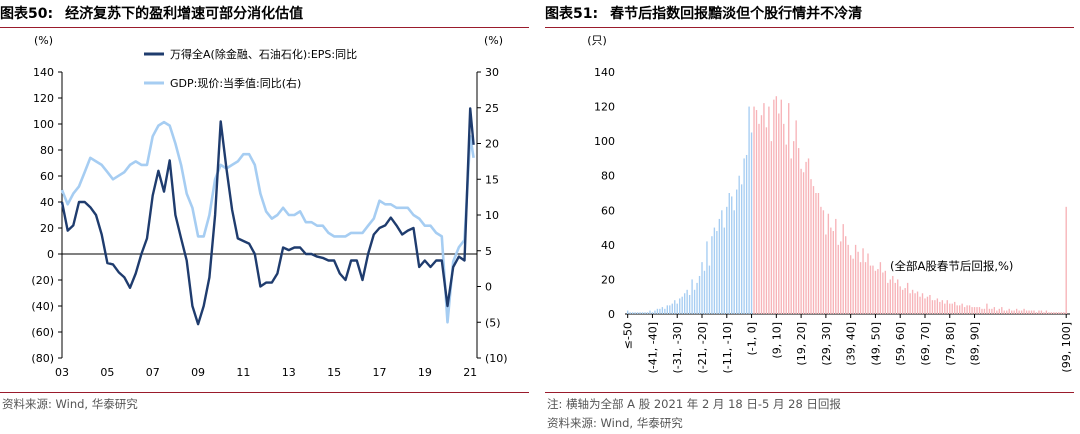 The width and height of the screenshot is (1080, 434). I want to click on left-y-tick-label: 0, so click(50, 254).